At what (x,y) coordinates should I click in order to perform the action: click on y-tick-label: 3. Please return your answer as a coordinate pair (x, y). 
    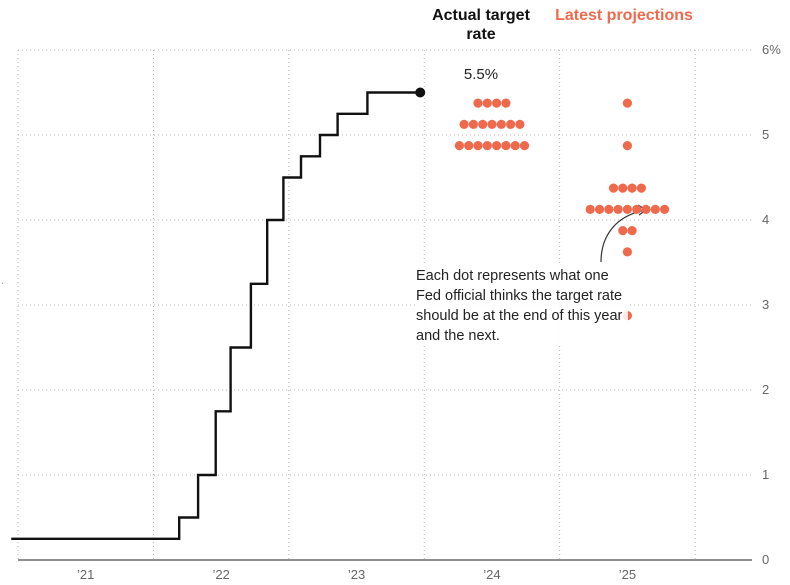
    Looking at the image, I should click on (765, 304).